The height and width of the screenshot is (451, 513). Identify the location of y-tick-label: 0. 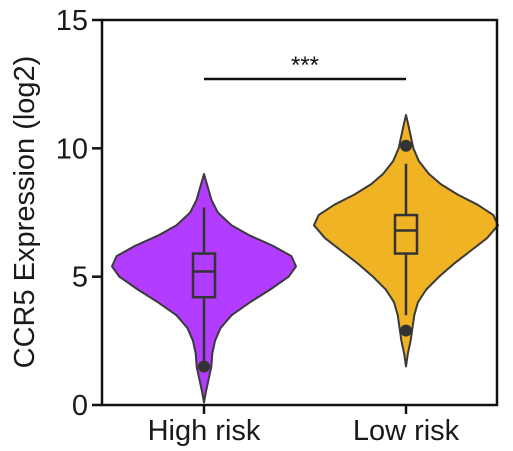
(80, 406).